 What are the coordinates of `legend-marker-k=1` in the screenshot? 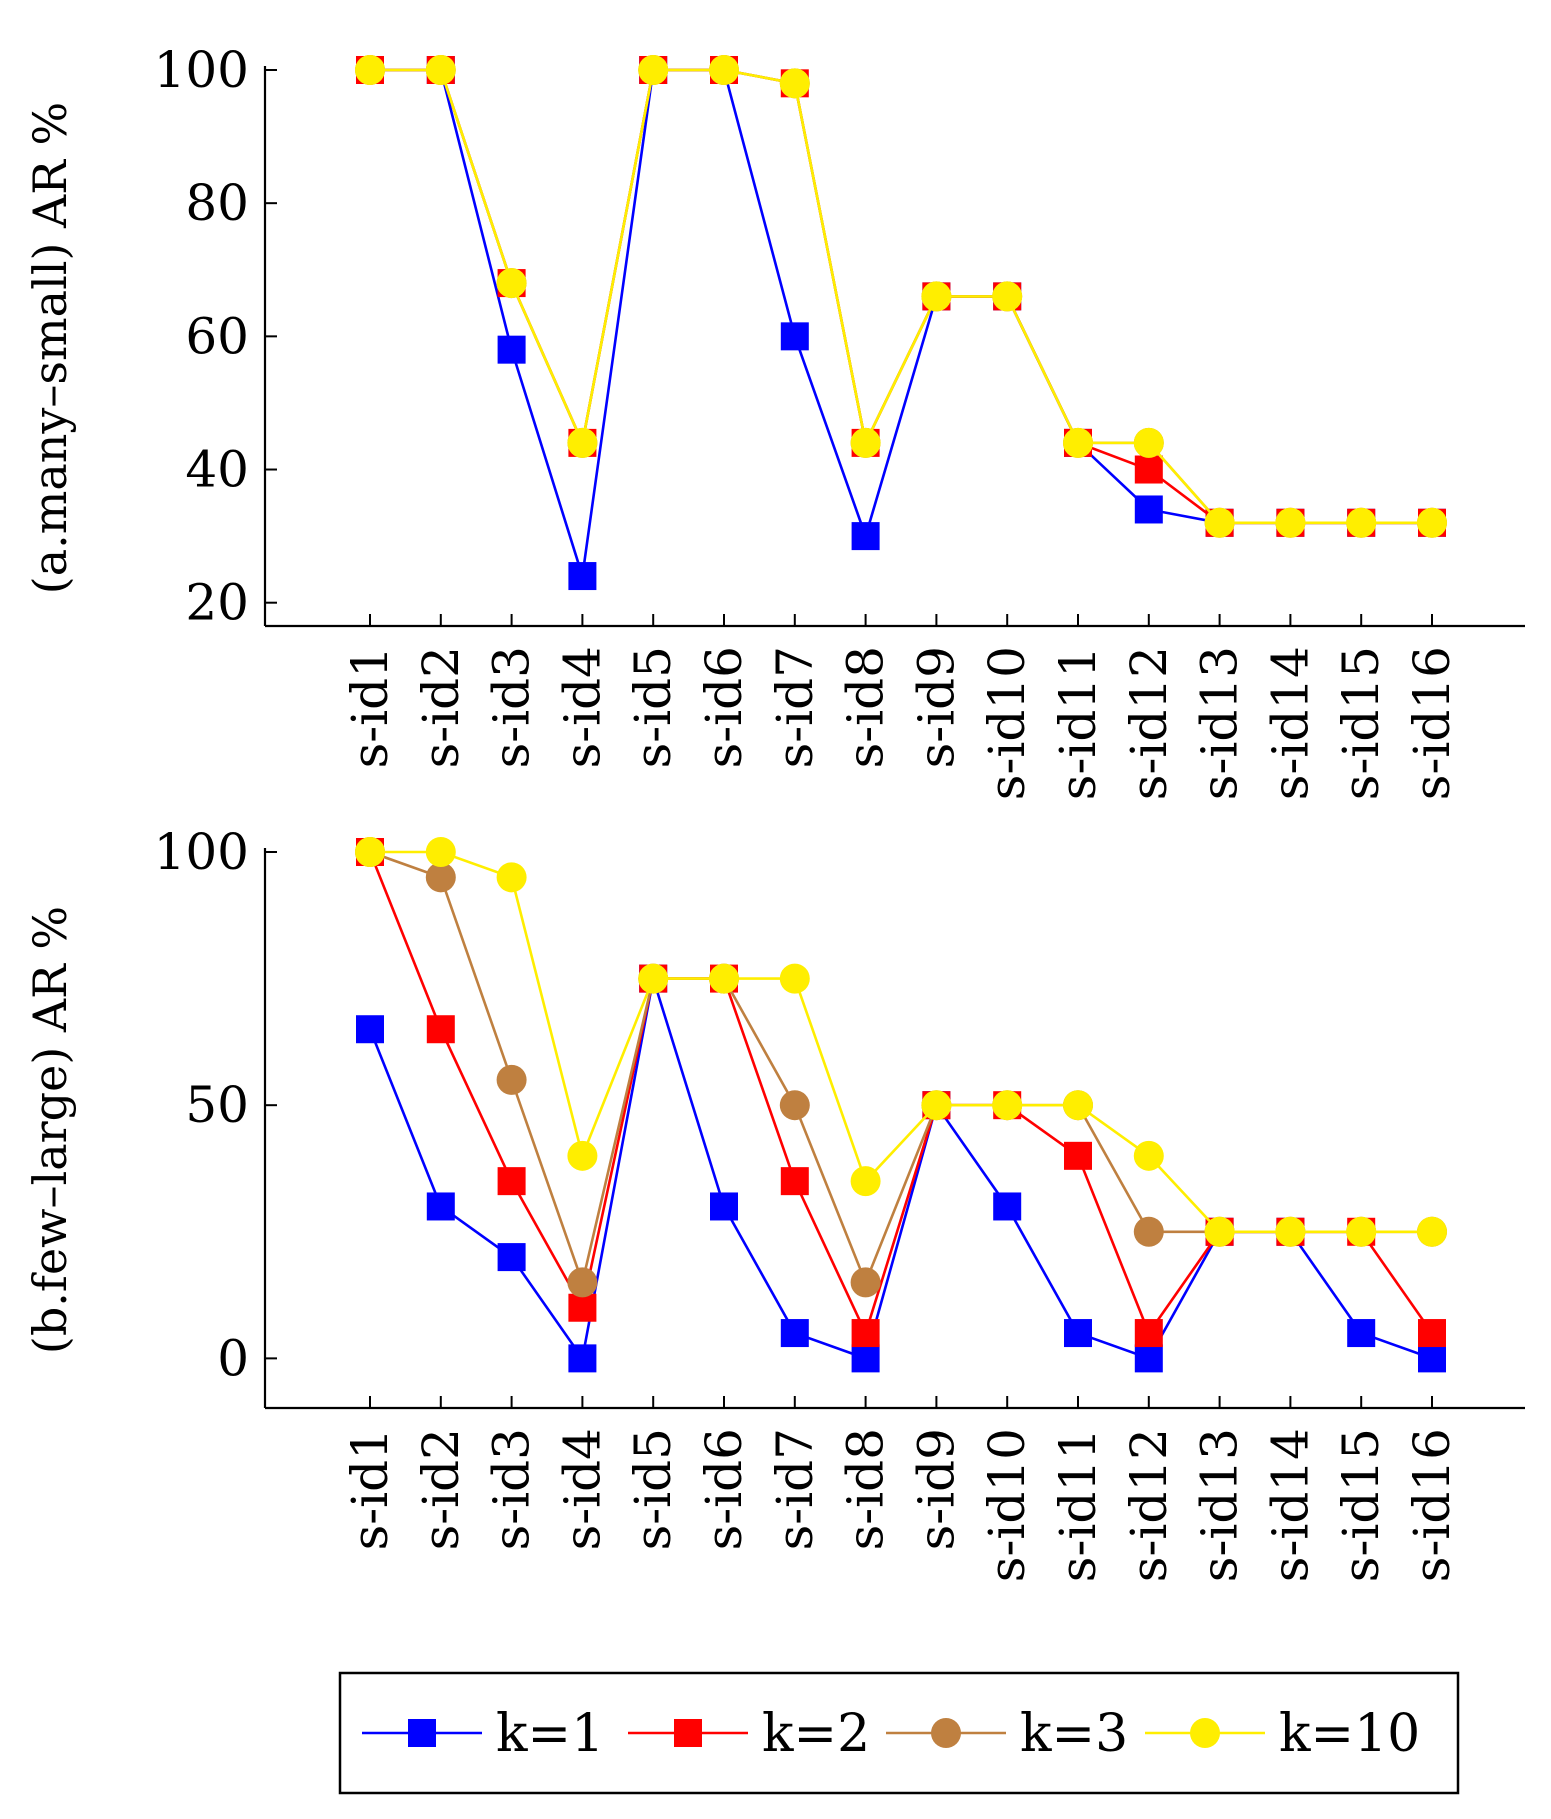 It's located at (422, 1733).